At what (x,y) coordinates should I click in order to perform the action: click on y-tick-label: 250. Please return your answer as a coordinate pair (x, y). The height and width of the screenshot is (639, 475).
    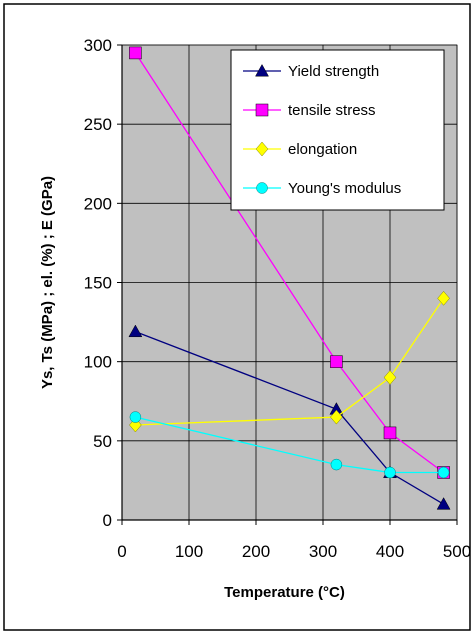
    Looking at the image, I should click on (98, 124).